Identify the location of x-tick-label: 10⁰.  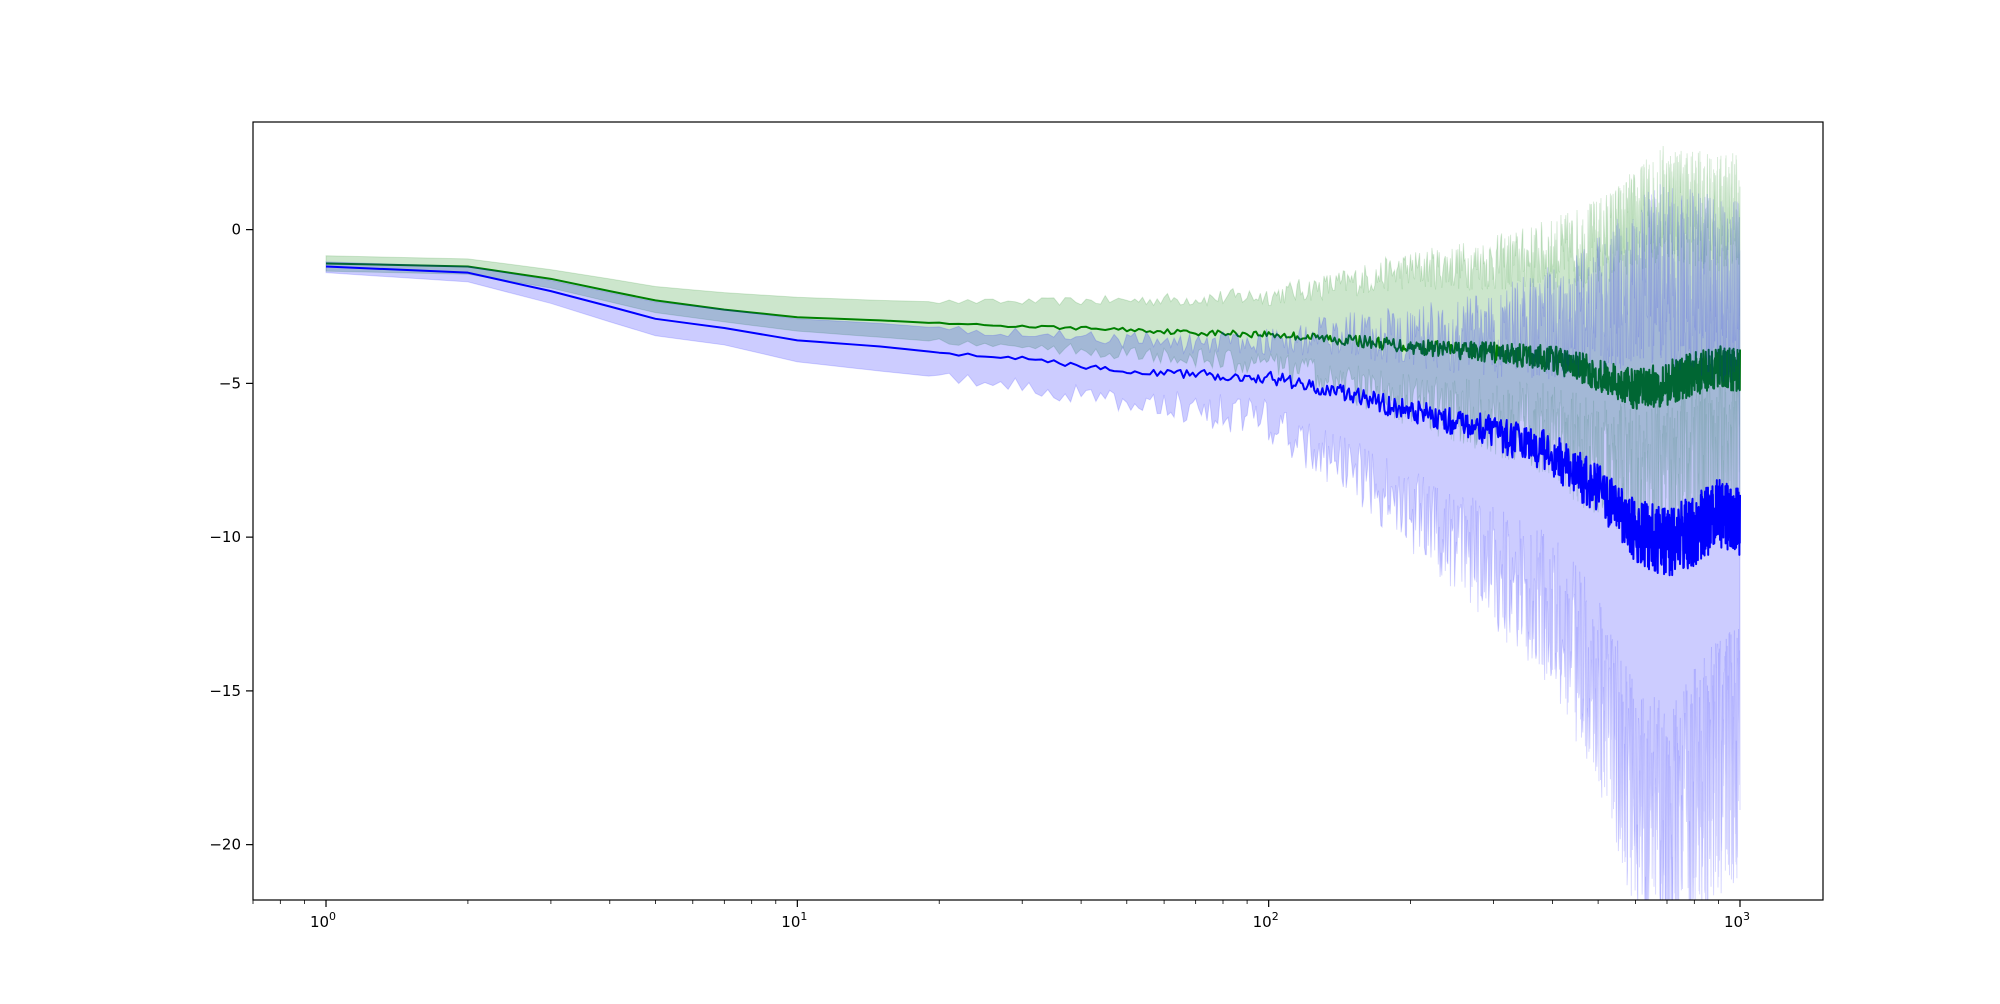
(323, 920).